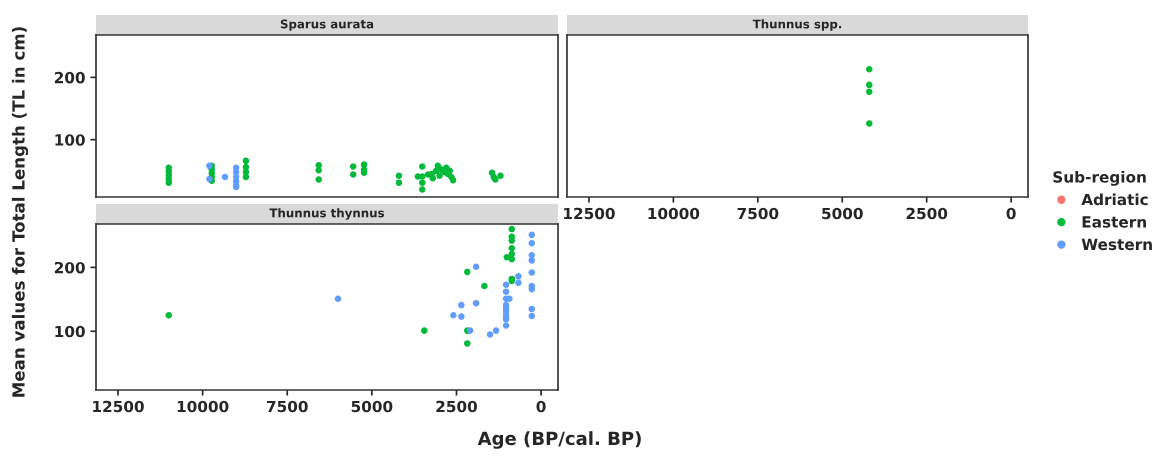 The height and width of the screenshot is (457, 1161). Describe the element at coordinates (1114, 199) in the screenshot. I see `legend-label: Adriatic` at that location.